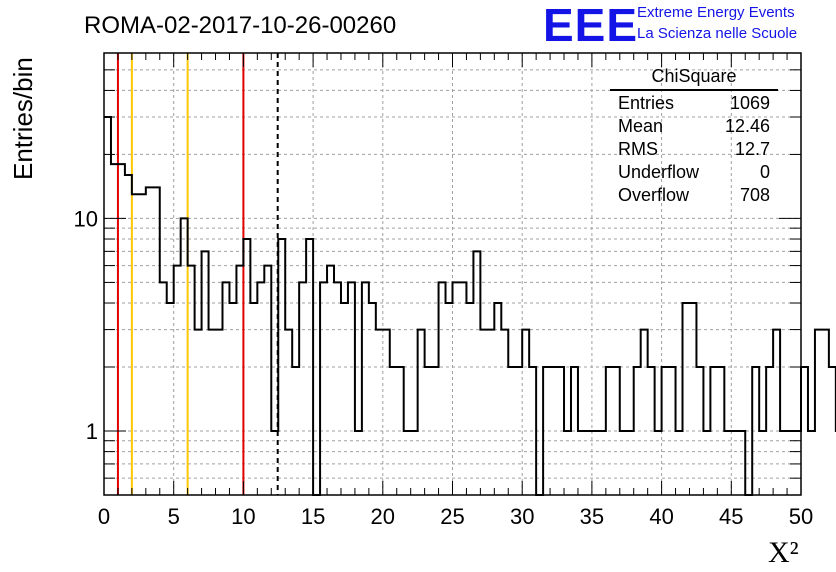 Image resolution: width=836 pixels, height=572 pixels. Describe the element at coordinates (752, 149) in the screenshot. I see `stats-value: 12.7` at that location.